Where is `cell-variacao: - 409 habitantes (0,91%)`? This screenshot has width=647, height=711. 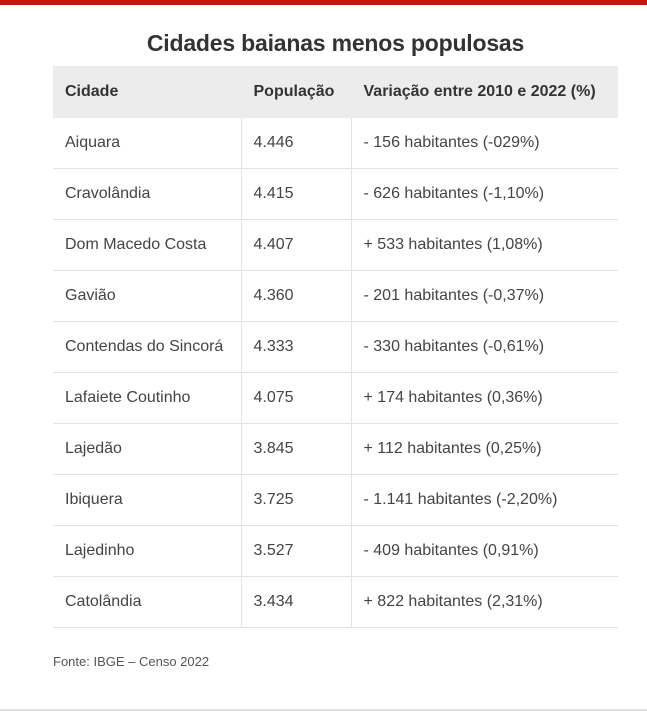 cell-variacao: - 409 habitantes (0,91%) is located at coordinates (484, 551).